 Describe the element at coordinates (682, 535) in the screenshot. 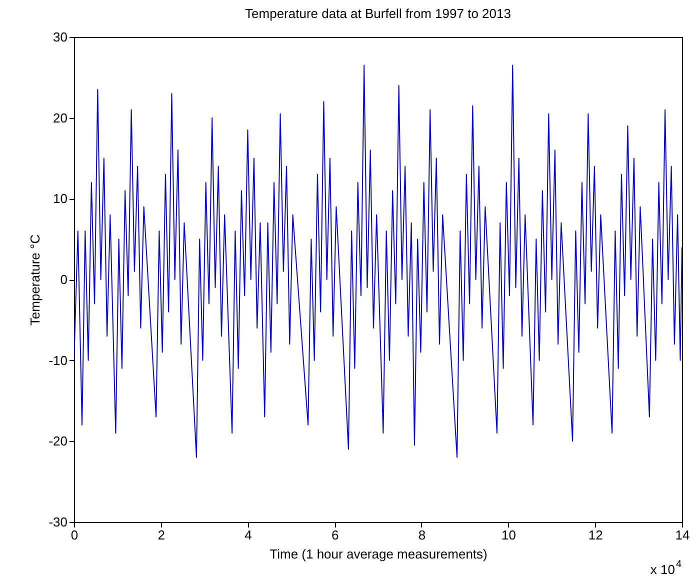

I see `x-tick-label: 14` at that location.